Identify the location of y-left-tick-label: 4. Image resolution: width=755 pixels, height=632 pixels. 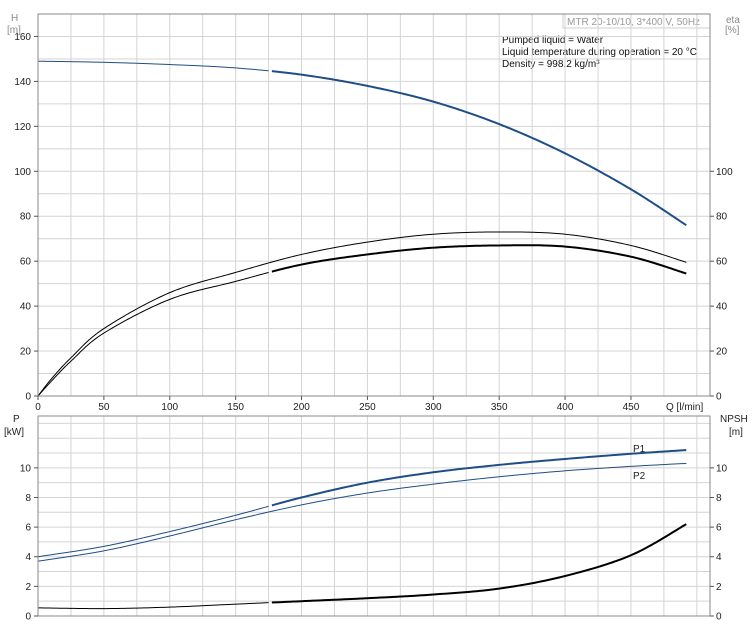
(28, 557).